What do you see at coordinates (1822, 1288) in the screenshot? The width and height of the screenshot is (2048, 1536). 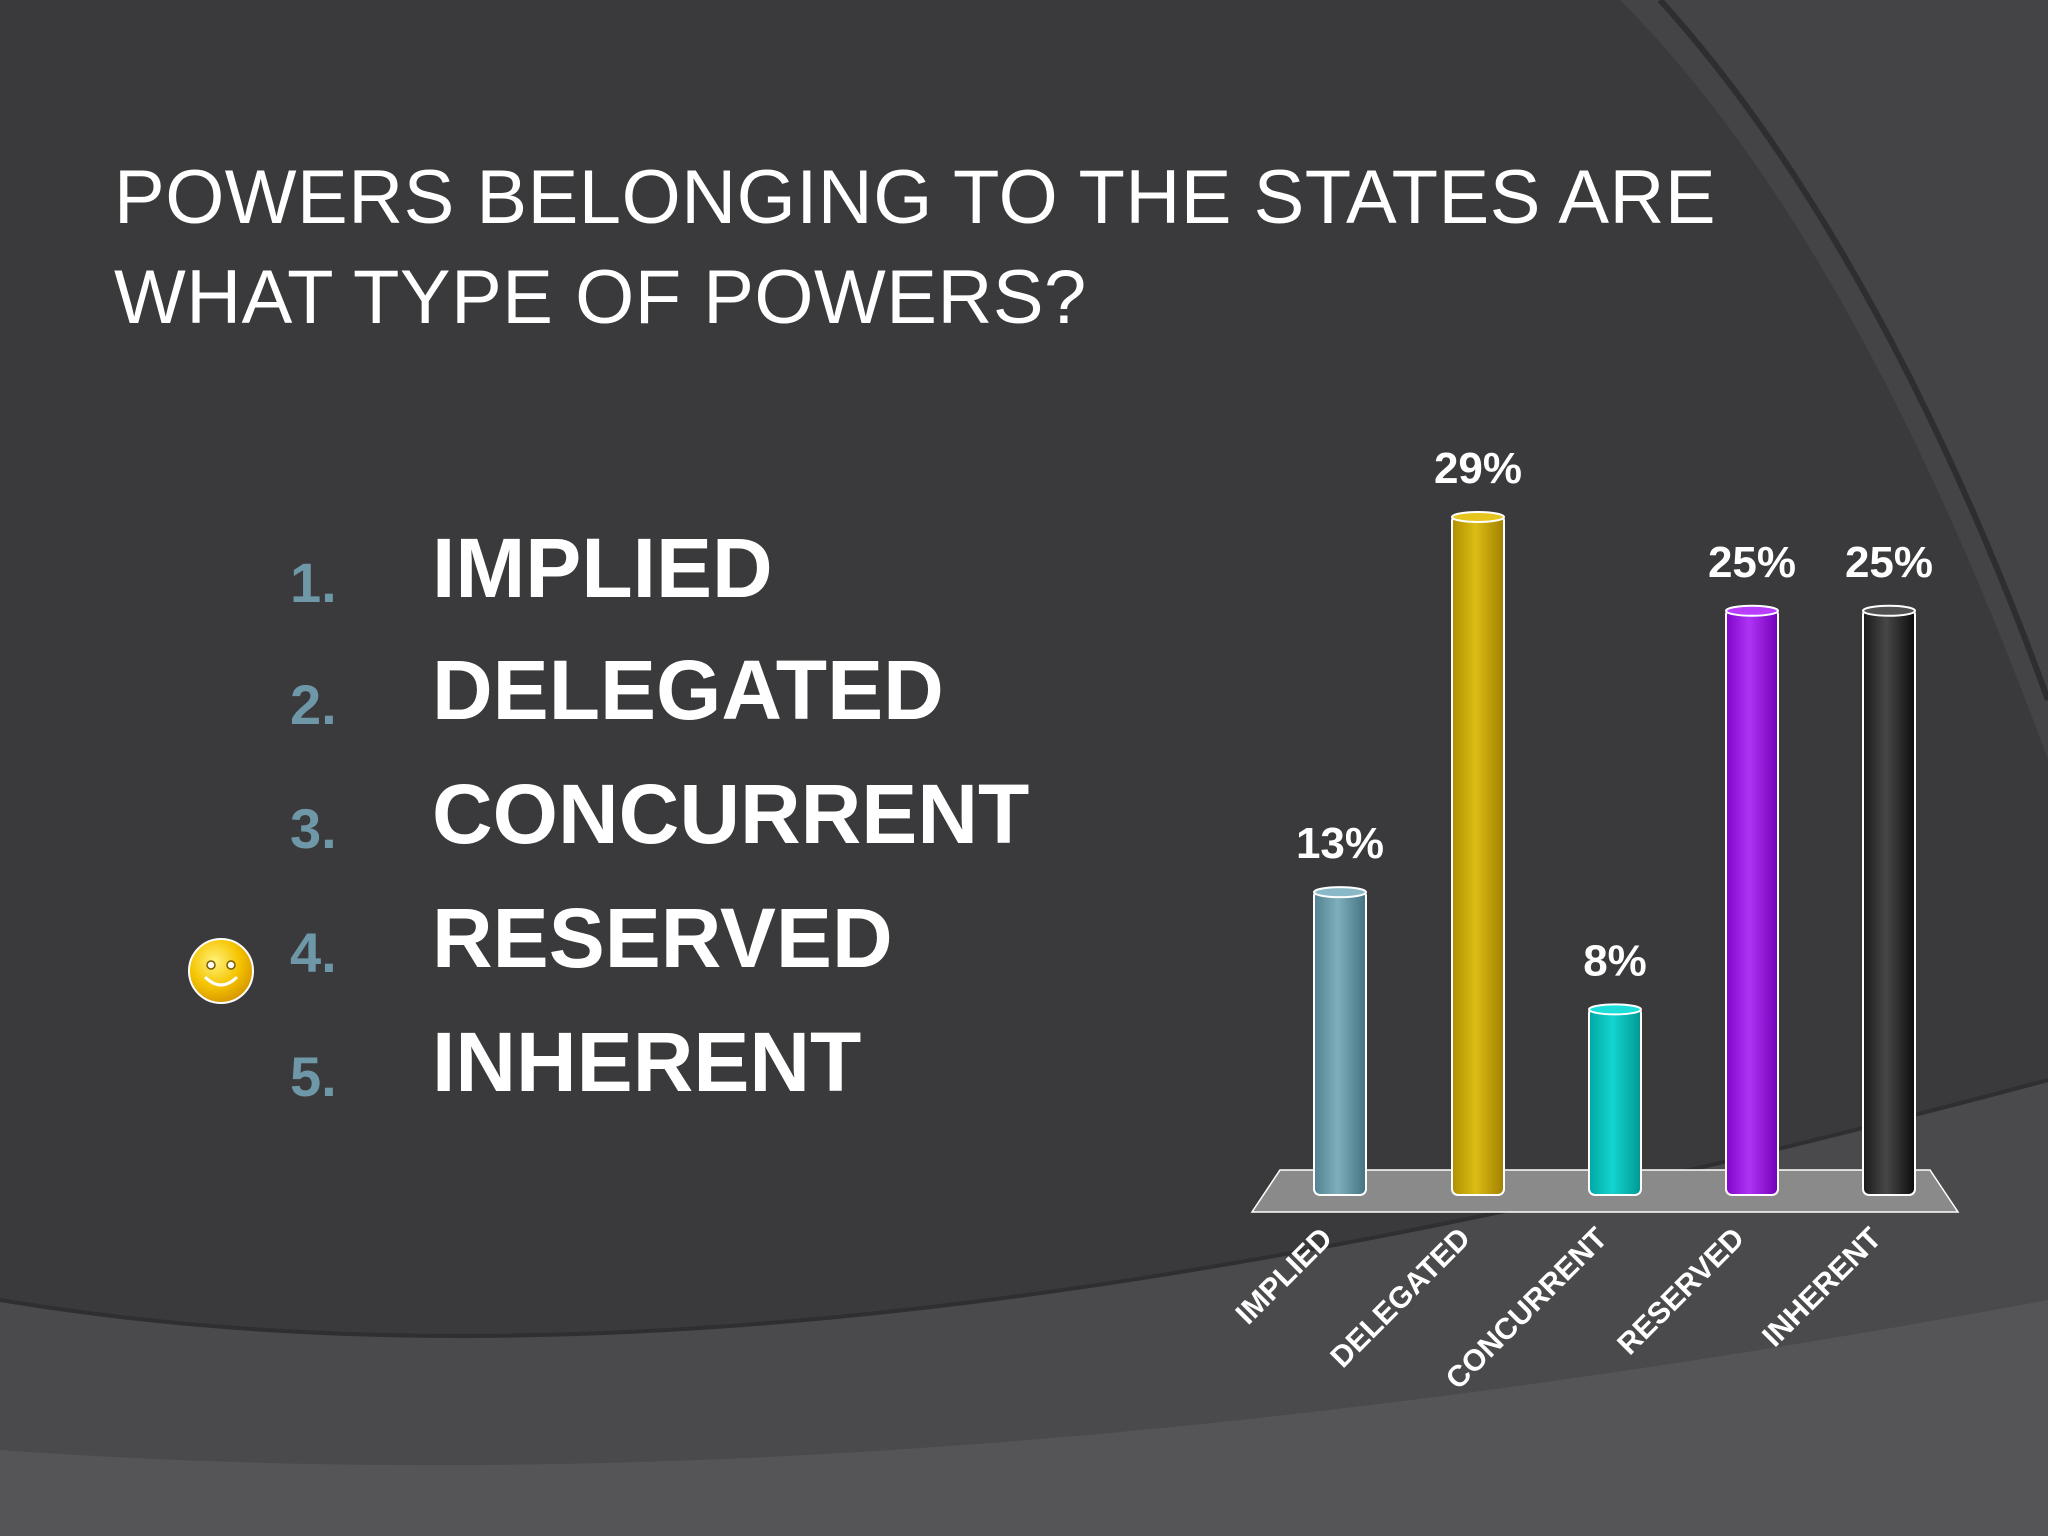 I see `x-tick-label-inherent: INHERENT` at bounding box center [1822, 1288].